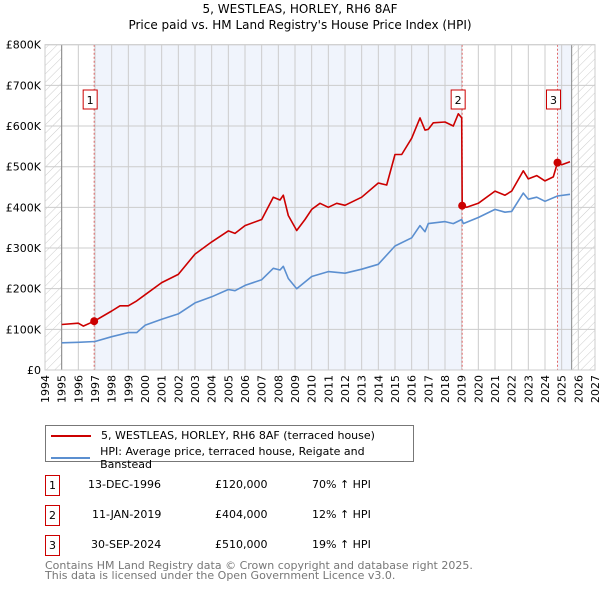 The image size is (600, 590). What do you see at coordinates (412, 389) in the screenshot?
I see `x-tick-label: 2016` at bounding box center [412, 389].